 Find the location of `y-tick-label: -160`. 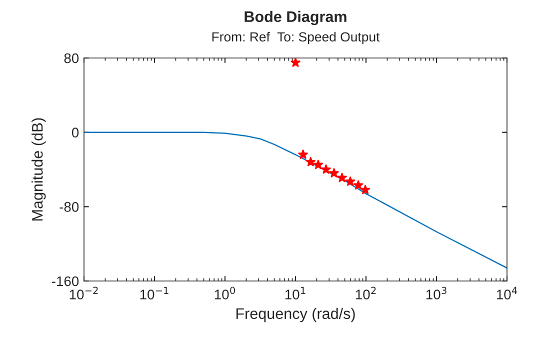

y-tick-label: -160 is located at coordinates (65, 281).